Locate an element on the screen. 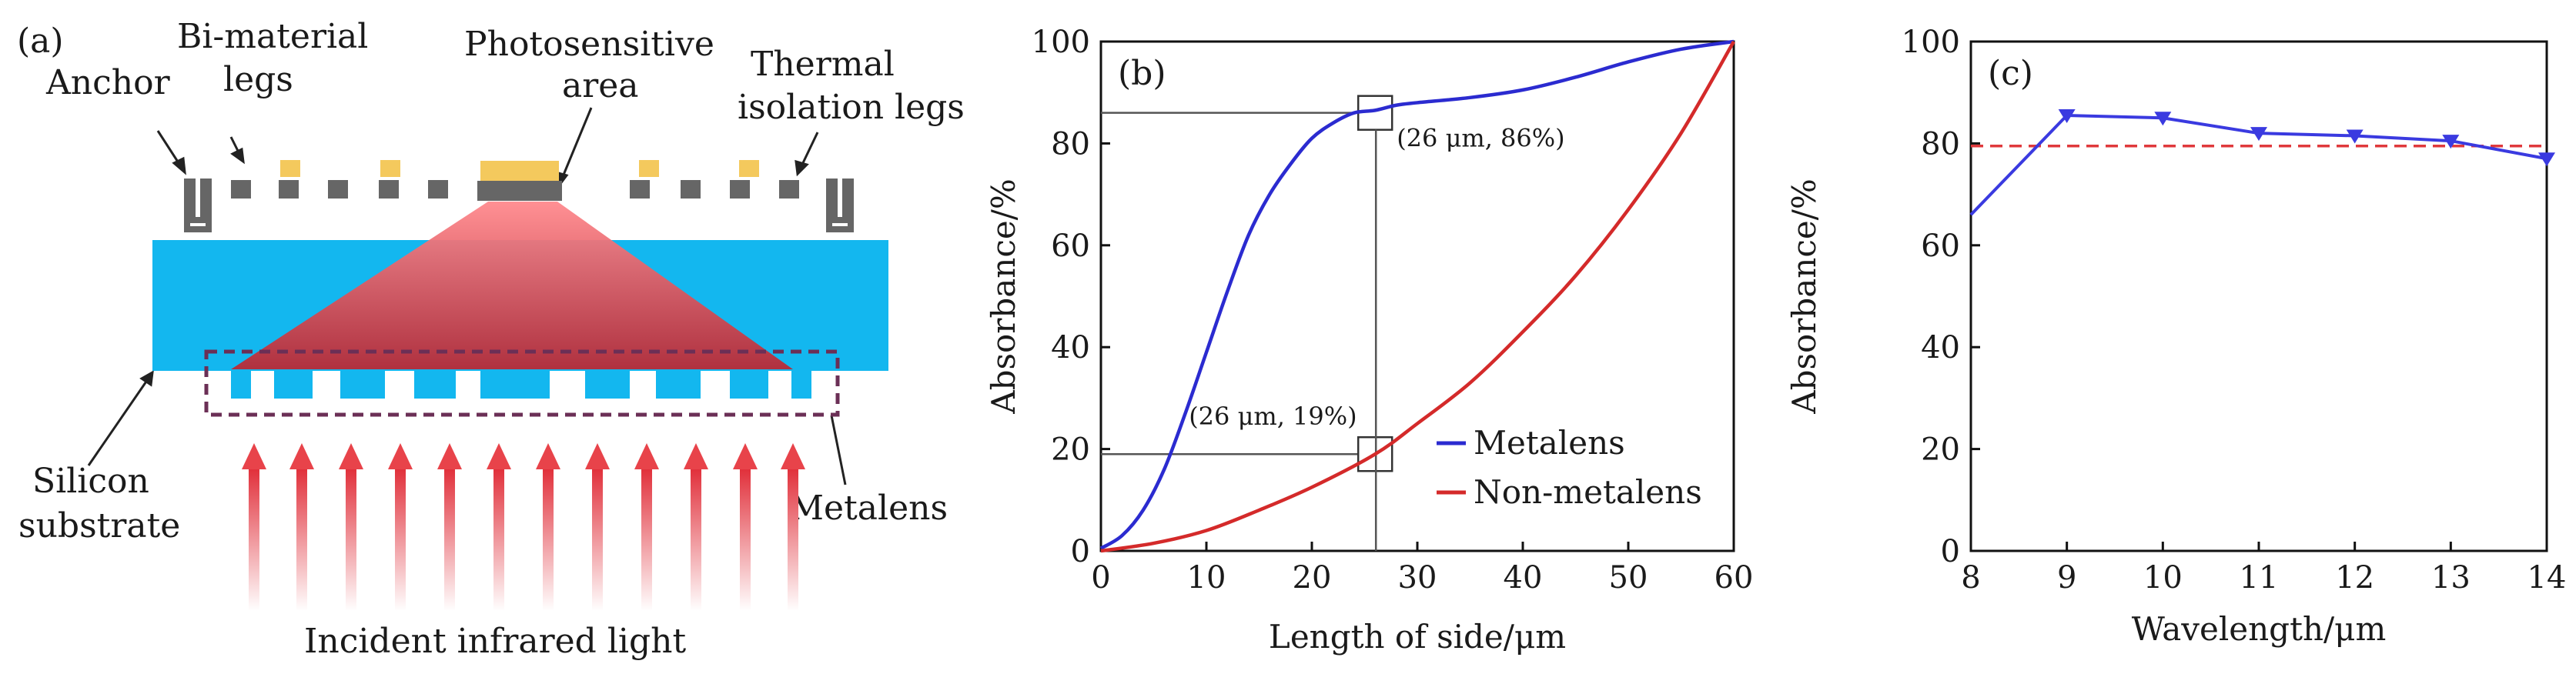  chart-c-xtick-label: 9 is located at coordinates (2067, 578).